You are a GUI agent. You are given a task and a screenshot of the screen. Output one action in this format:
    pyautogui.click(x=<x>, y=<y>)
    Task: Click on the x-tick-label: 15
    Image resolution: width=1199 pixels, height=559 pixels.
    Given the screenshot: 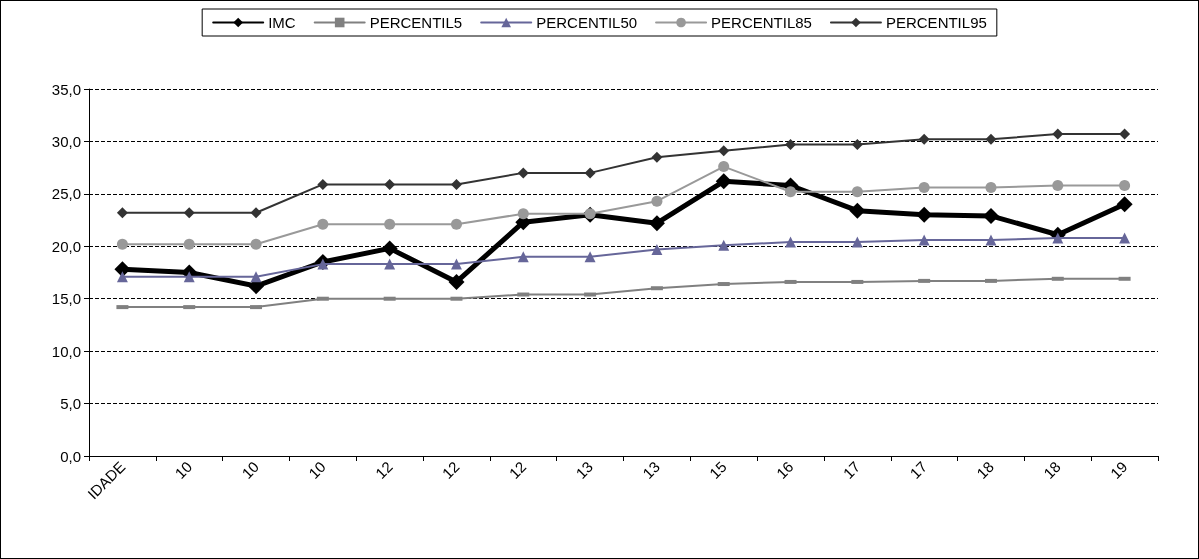 What is the action you would take?
    pyautogui.click(x=717, y=469)
    